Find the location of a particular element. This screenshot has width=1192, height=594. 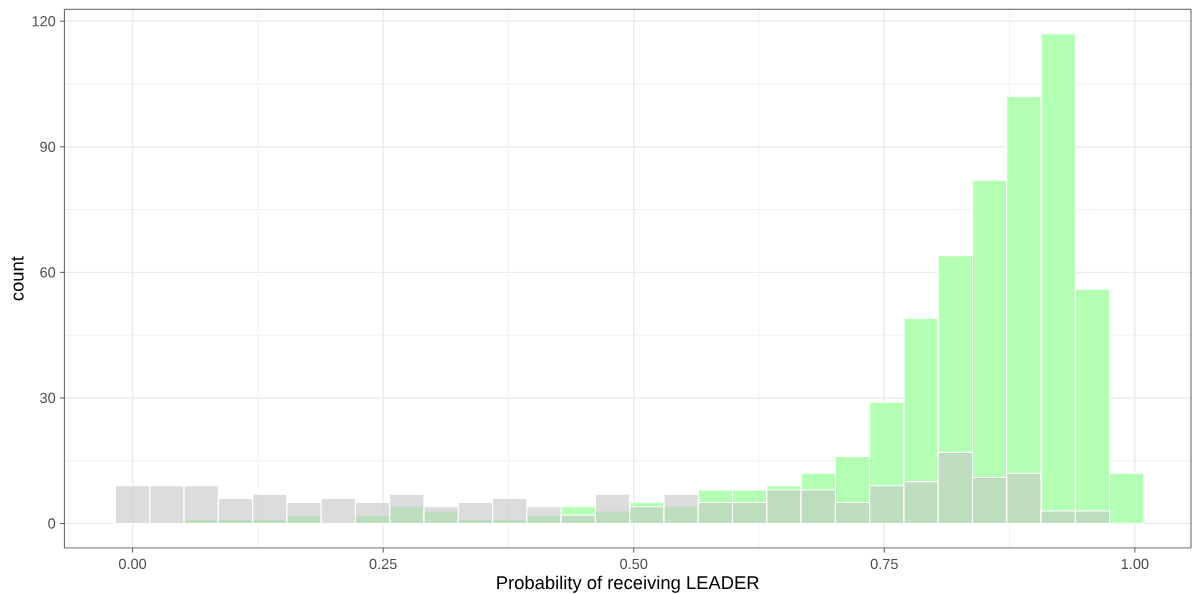

y-axis-title: count is located at coordinates (17, 278).